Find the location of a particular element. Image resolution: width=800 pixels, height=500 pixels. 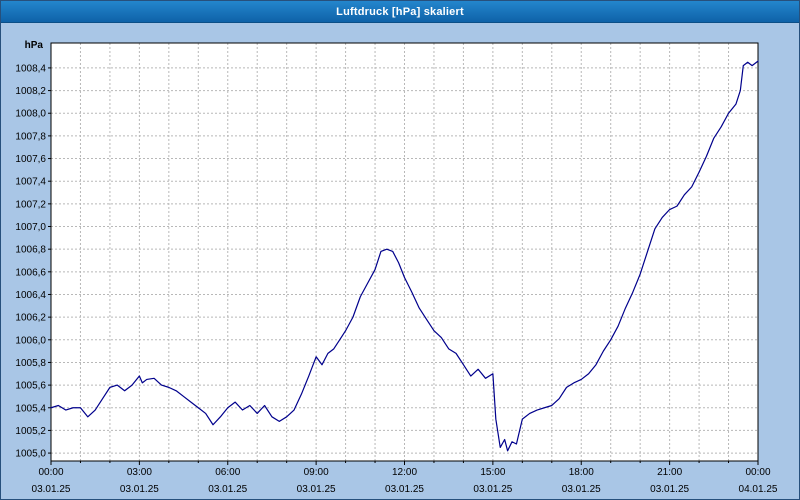

y-tick-label: 1006,6 is located at coordinates (30, 272).